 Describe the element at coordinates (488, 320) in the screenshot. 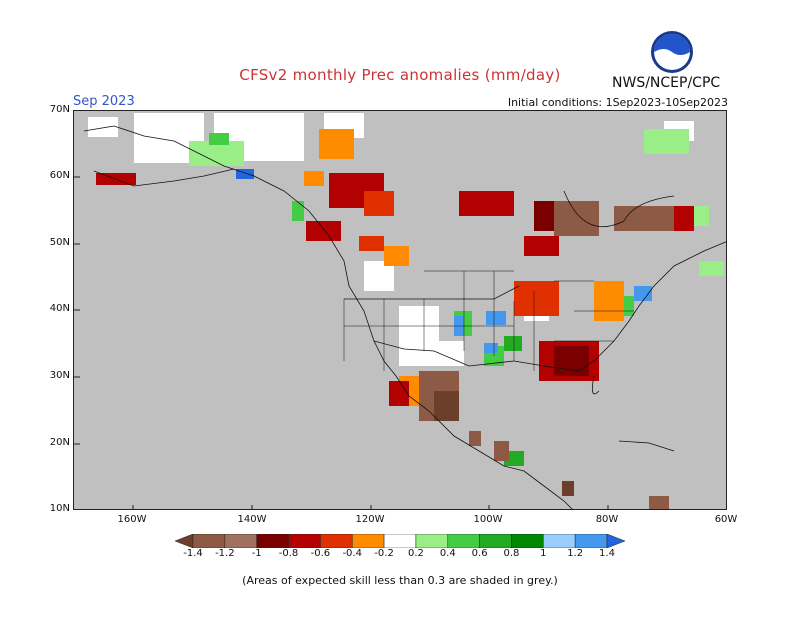

I see `state-borders` at that location.